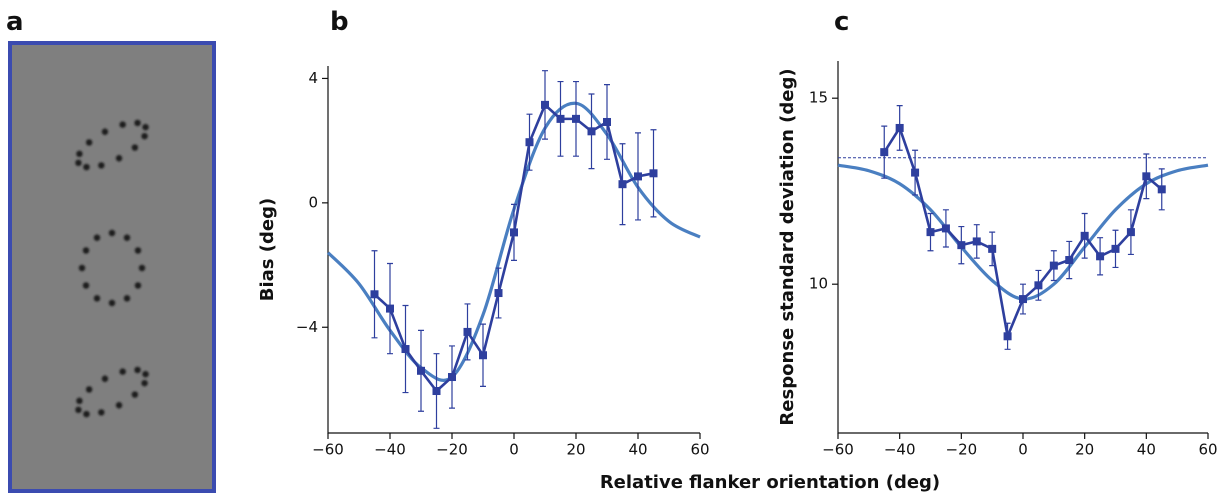  I want to click on y-tick-label: −4, so click(307, 327).